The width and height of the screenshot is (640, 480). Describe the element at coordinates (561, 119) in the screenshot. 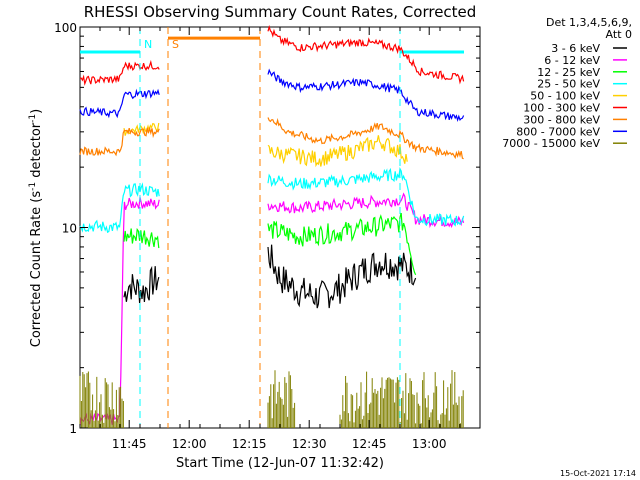

I see `legend-label-6: 300 - 800 keV` at that location.